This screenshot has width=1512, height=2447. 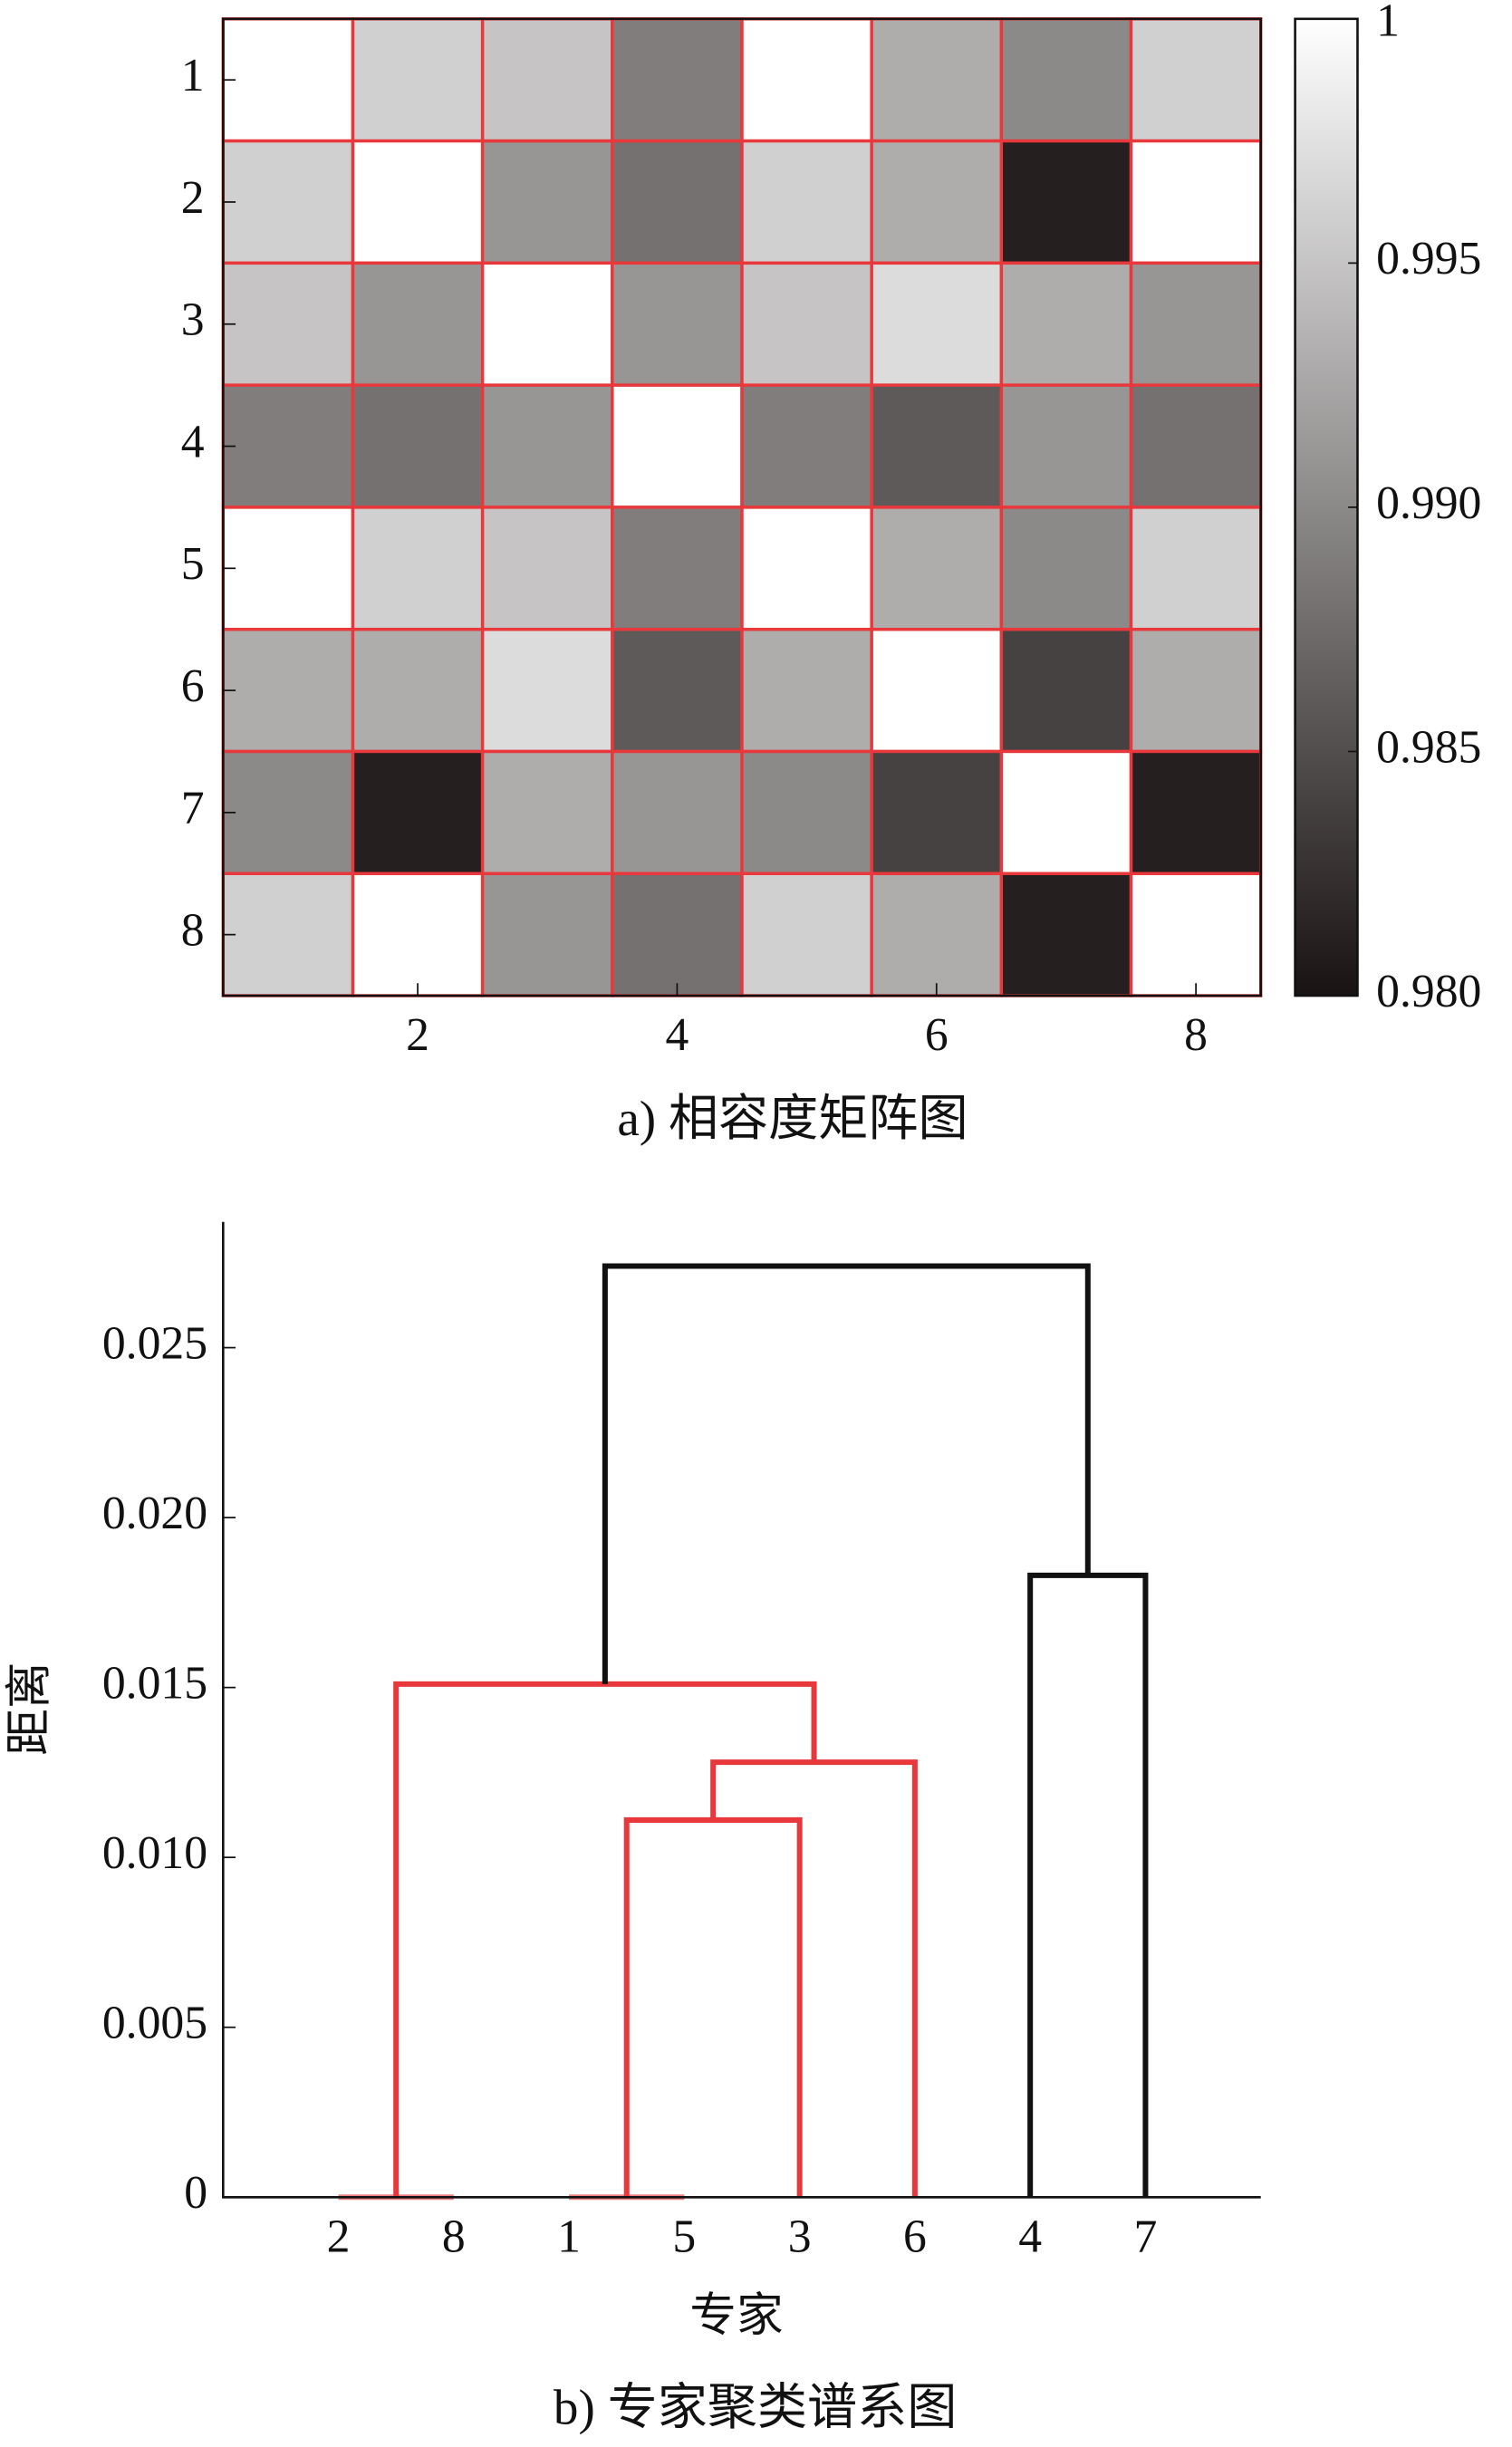 I want to click on y-tick-label: 0.015, so click(x=154, y=1684).